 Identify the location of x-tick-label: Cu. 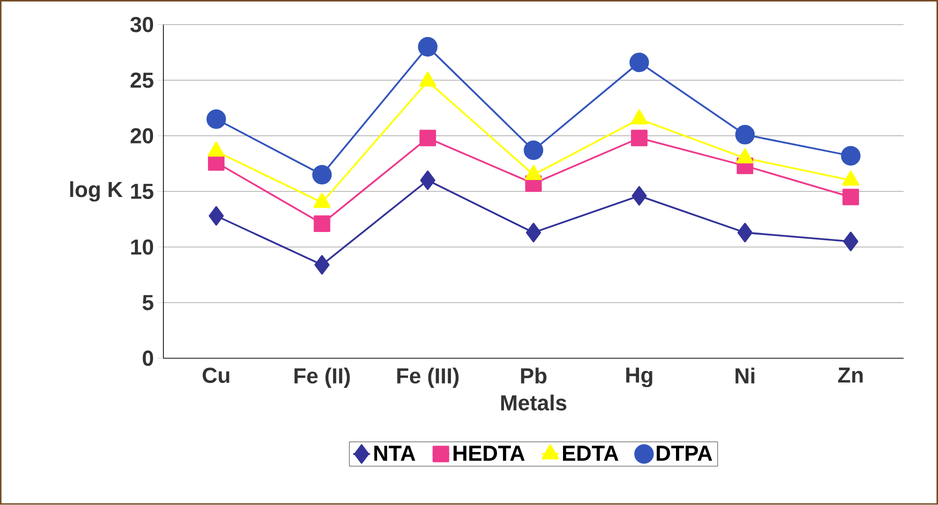
(216, 376).